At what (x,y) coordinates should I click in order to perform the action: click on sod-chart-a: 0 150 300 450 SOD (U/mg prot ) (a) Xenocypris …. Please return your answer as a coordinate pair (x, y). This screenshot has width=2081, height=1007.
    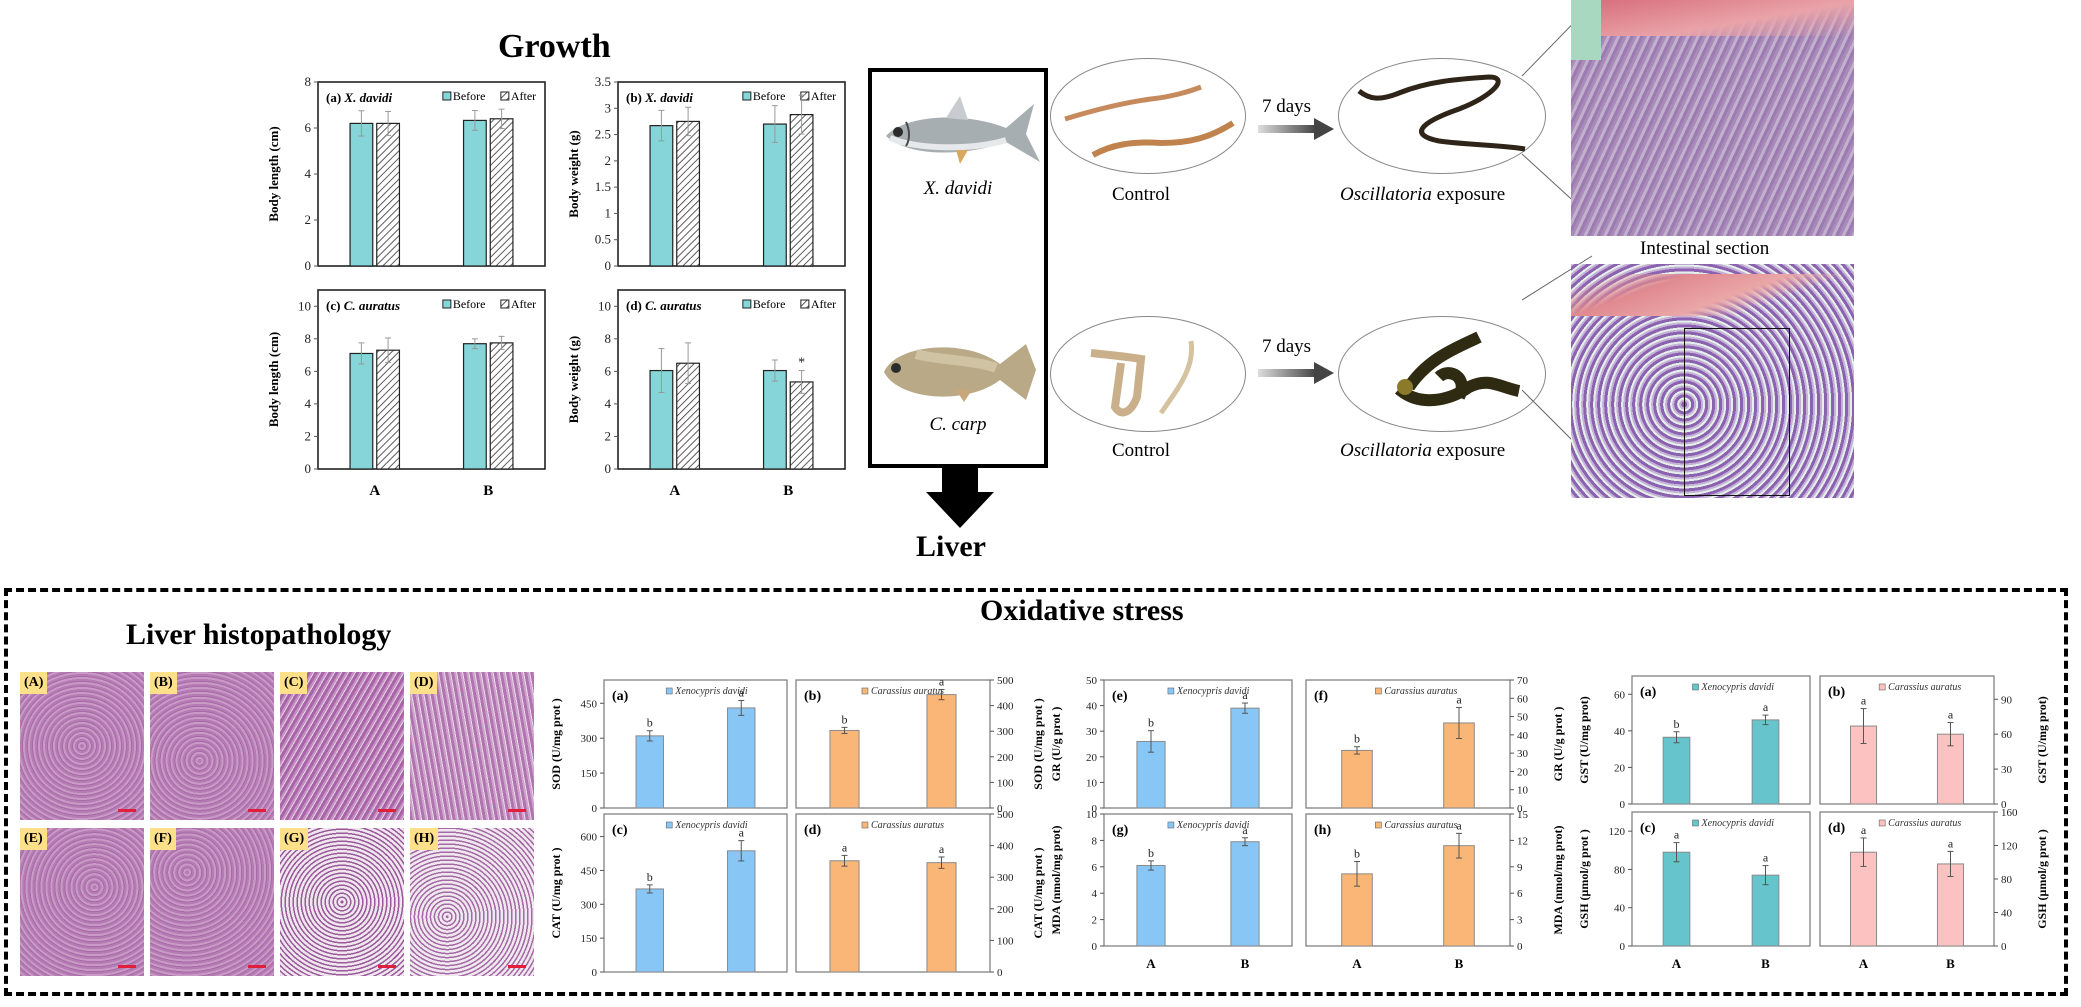
    Looking at the image, I should click on (667, 743).